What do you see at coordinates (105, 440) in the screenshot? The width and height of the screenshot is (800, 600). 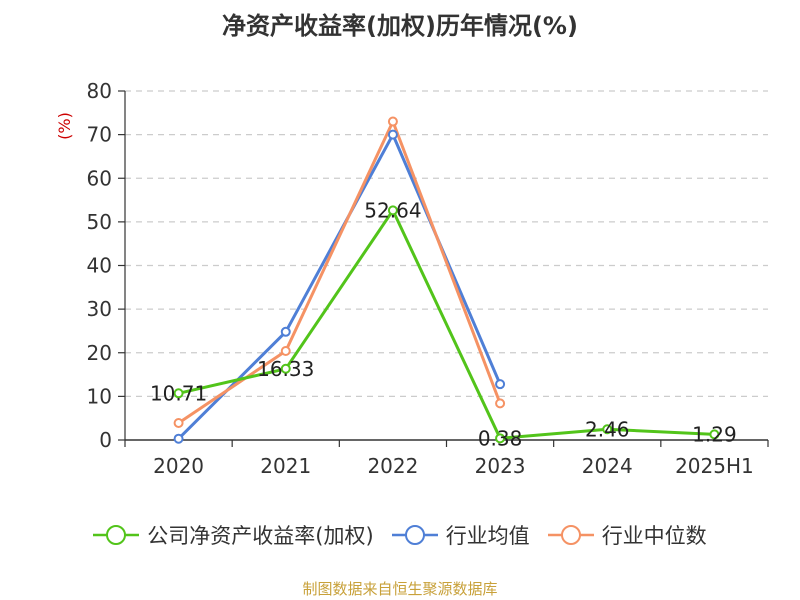 I see `y-tick-label: 0` at bounding box center [105, 440].